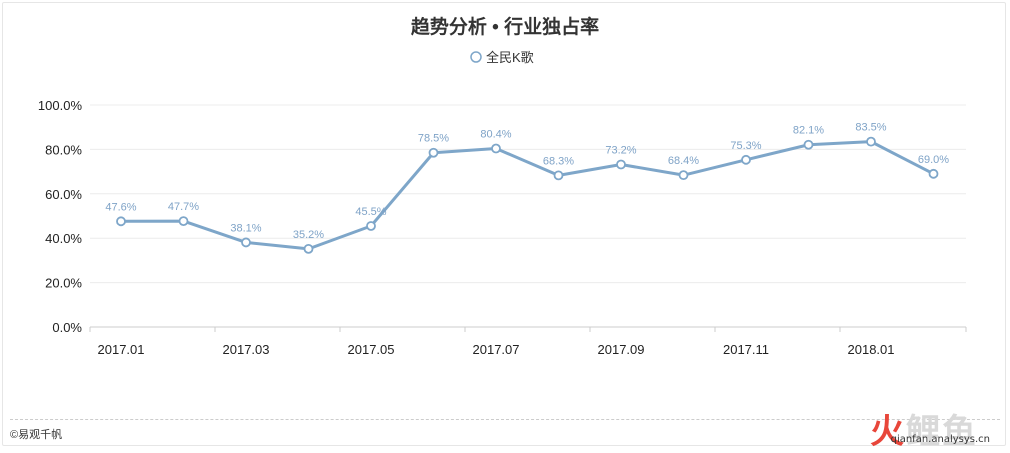  I want to click on data-label: 82.1%, so click(808, 131).